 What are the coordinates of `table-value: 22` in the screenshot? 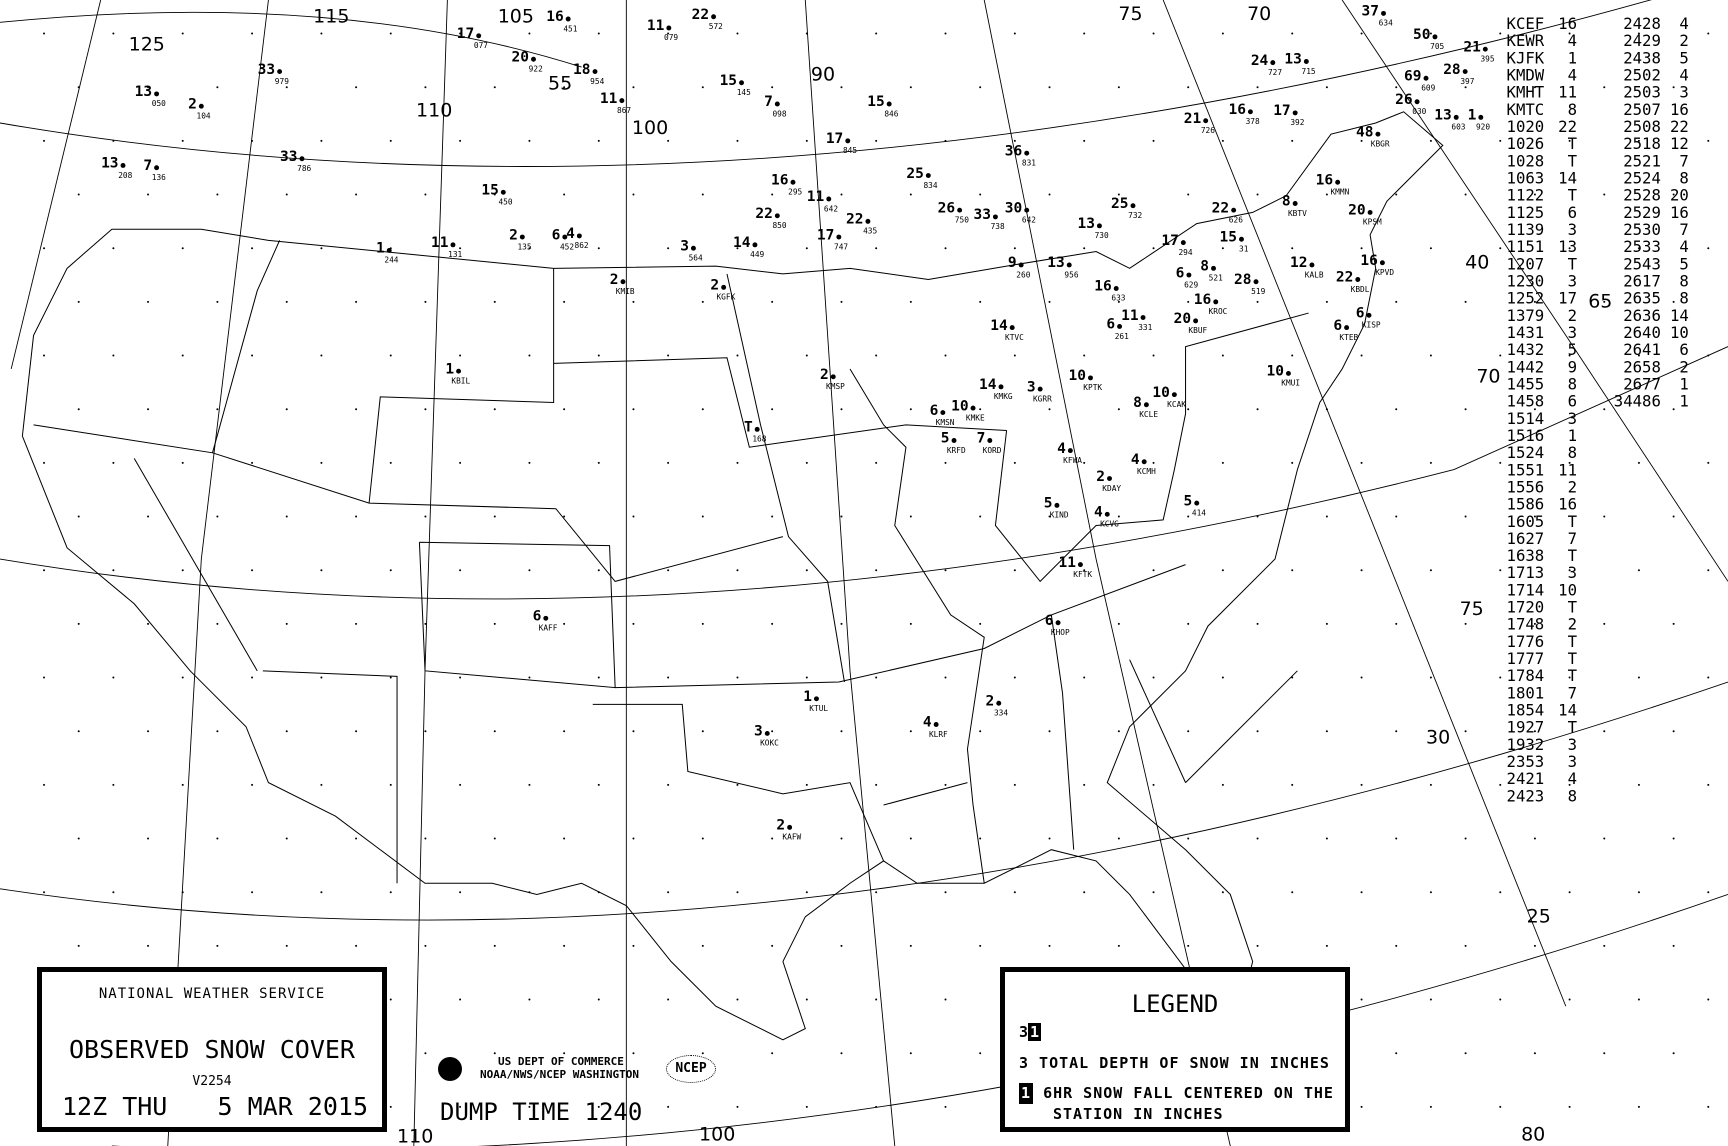 It's located at (1567, 126).